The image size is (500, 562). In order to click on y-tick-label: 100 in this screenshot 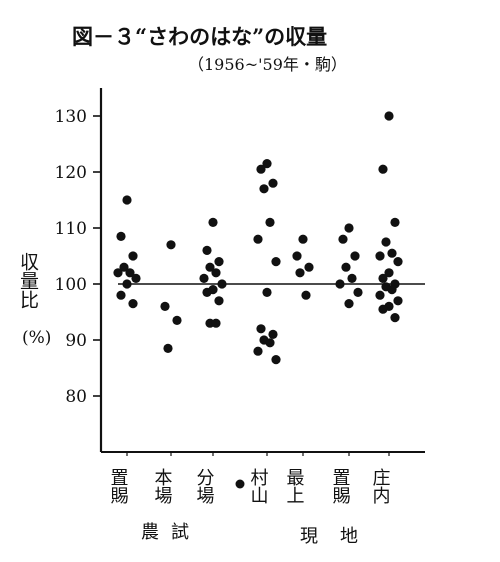, I will do `click(71, 285)`.